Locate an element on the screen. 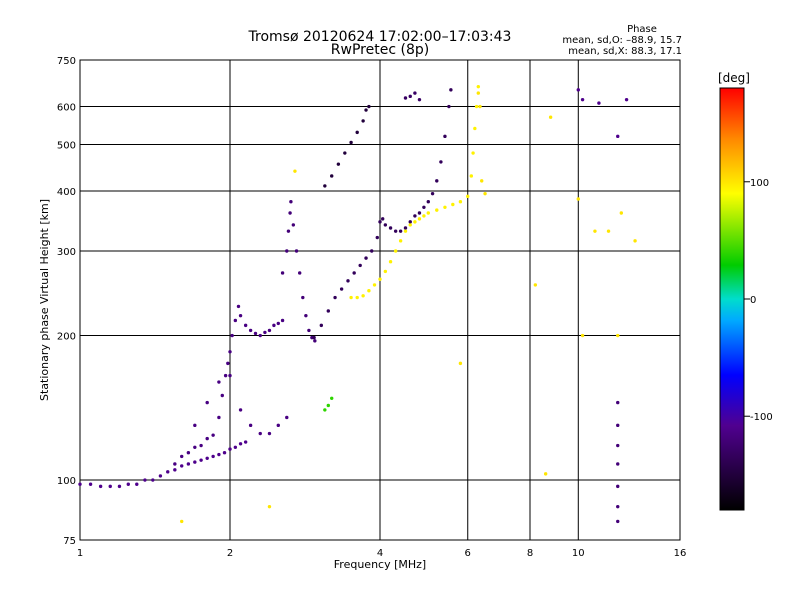 The width and height of the screenshot is (800, 600). stats-line-x: mean, sd,X: 88.3, 17.1 is located at coordinates (625, 51).